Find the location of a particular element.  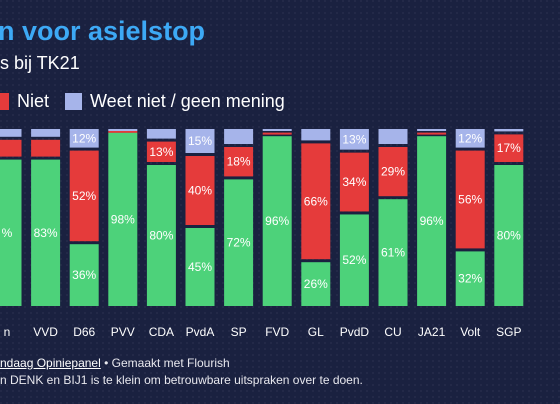

chart-title: n voor asielstop is located at coordinates (103, 31).